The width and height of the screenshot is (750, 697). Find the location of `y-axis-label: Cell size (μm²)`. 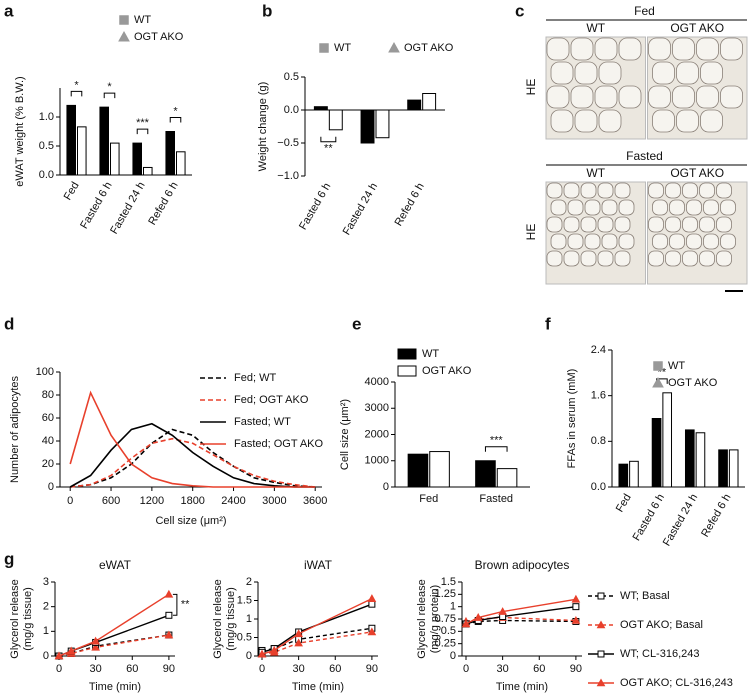

y-axis-label: Cell size (μm²) is located at coordinates (345, 434).